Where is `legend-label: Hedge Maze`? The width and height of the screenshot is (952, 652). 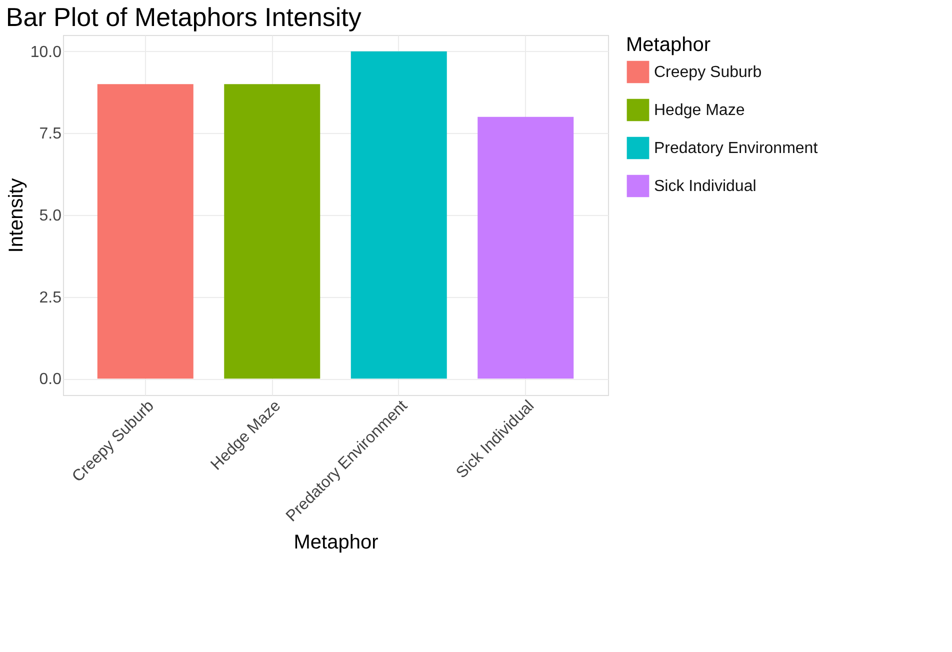 legend-label: Hedge Maze is located at coordinates (699, 110).